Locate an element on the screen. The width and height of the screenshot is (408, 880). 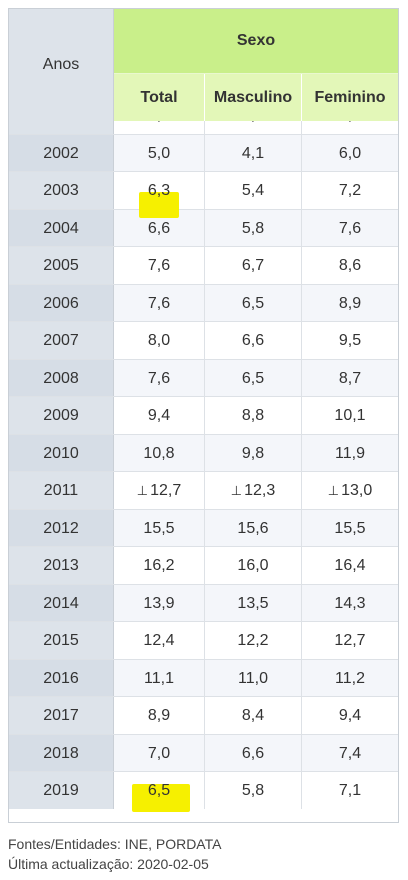
feminino-cell: 8,9 is located at coordinates (350, 303).